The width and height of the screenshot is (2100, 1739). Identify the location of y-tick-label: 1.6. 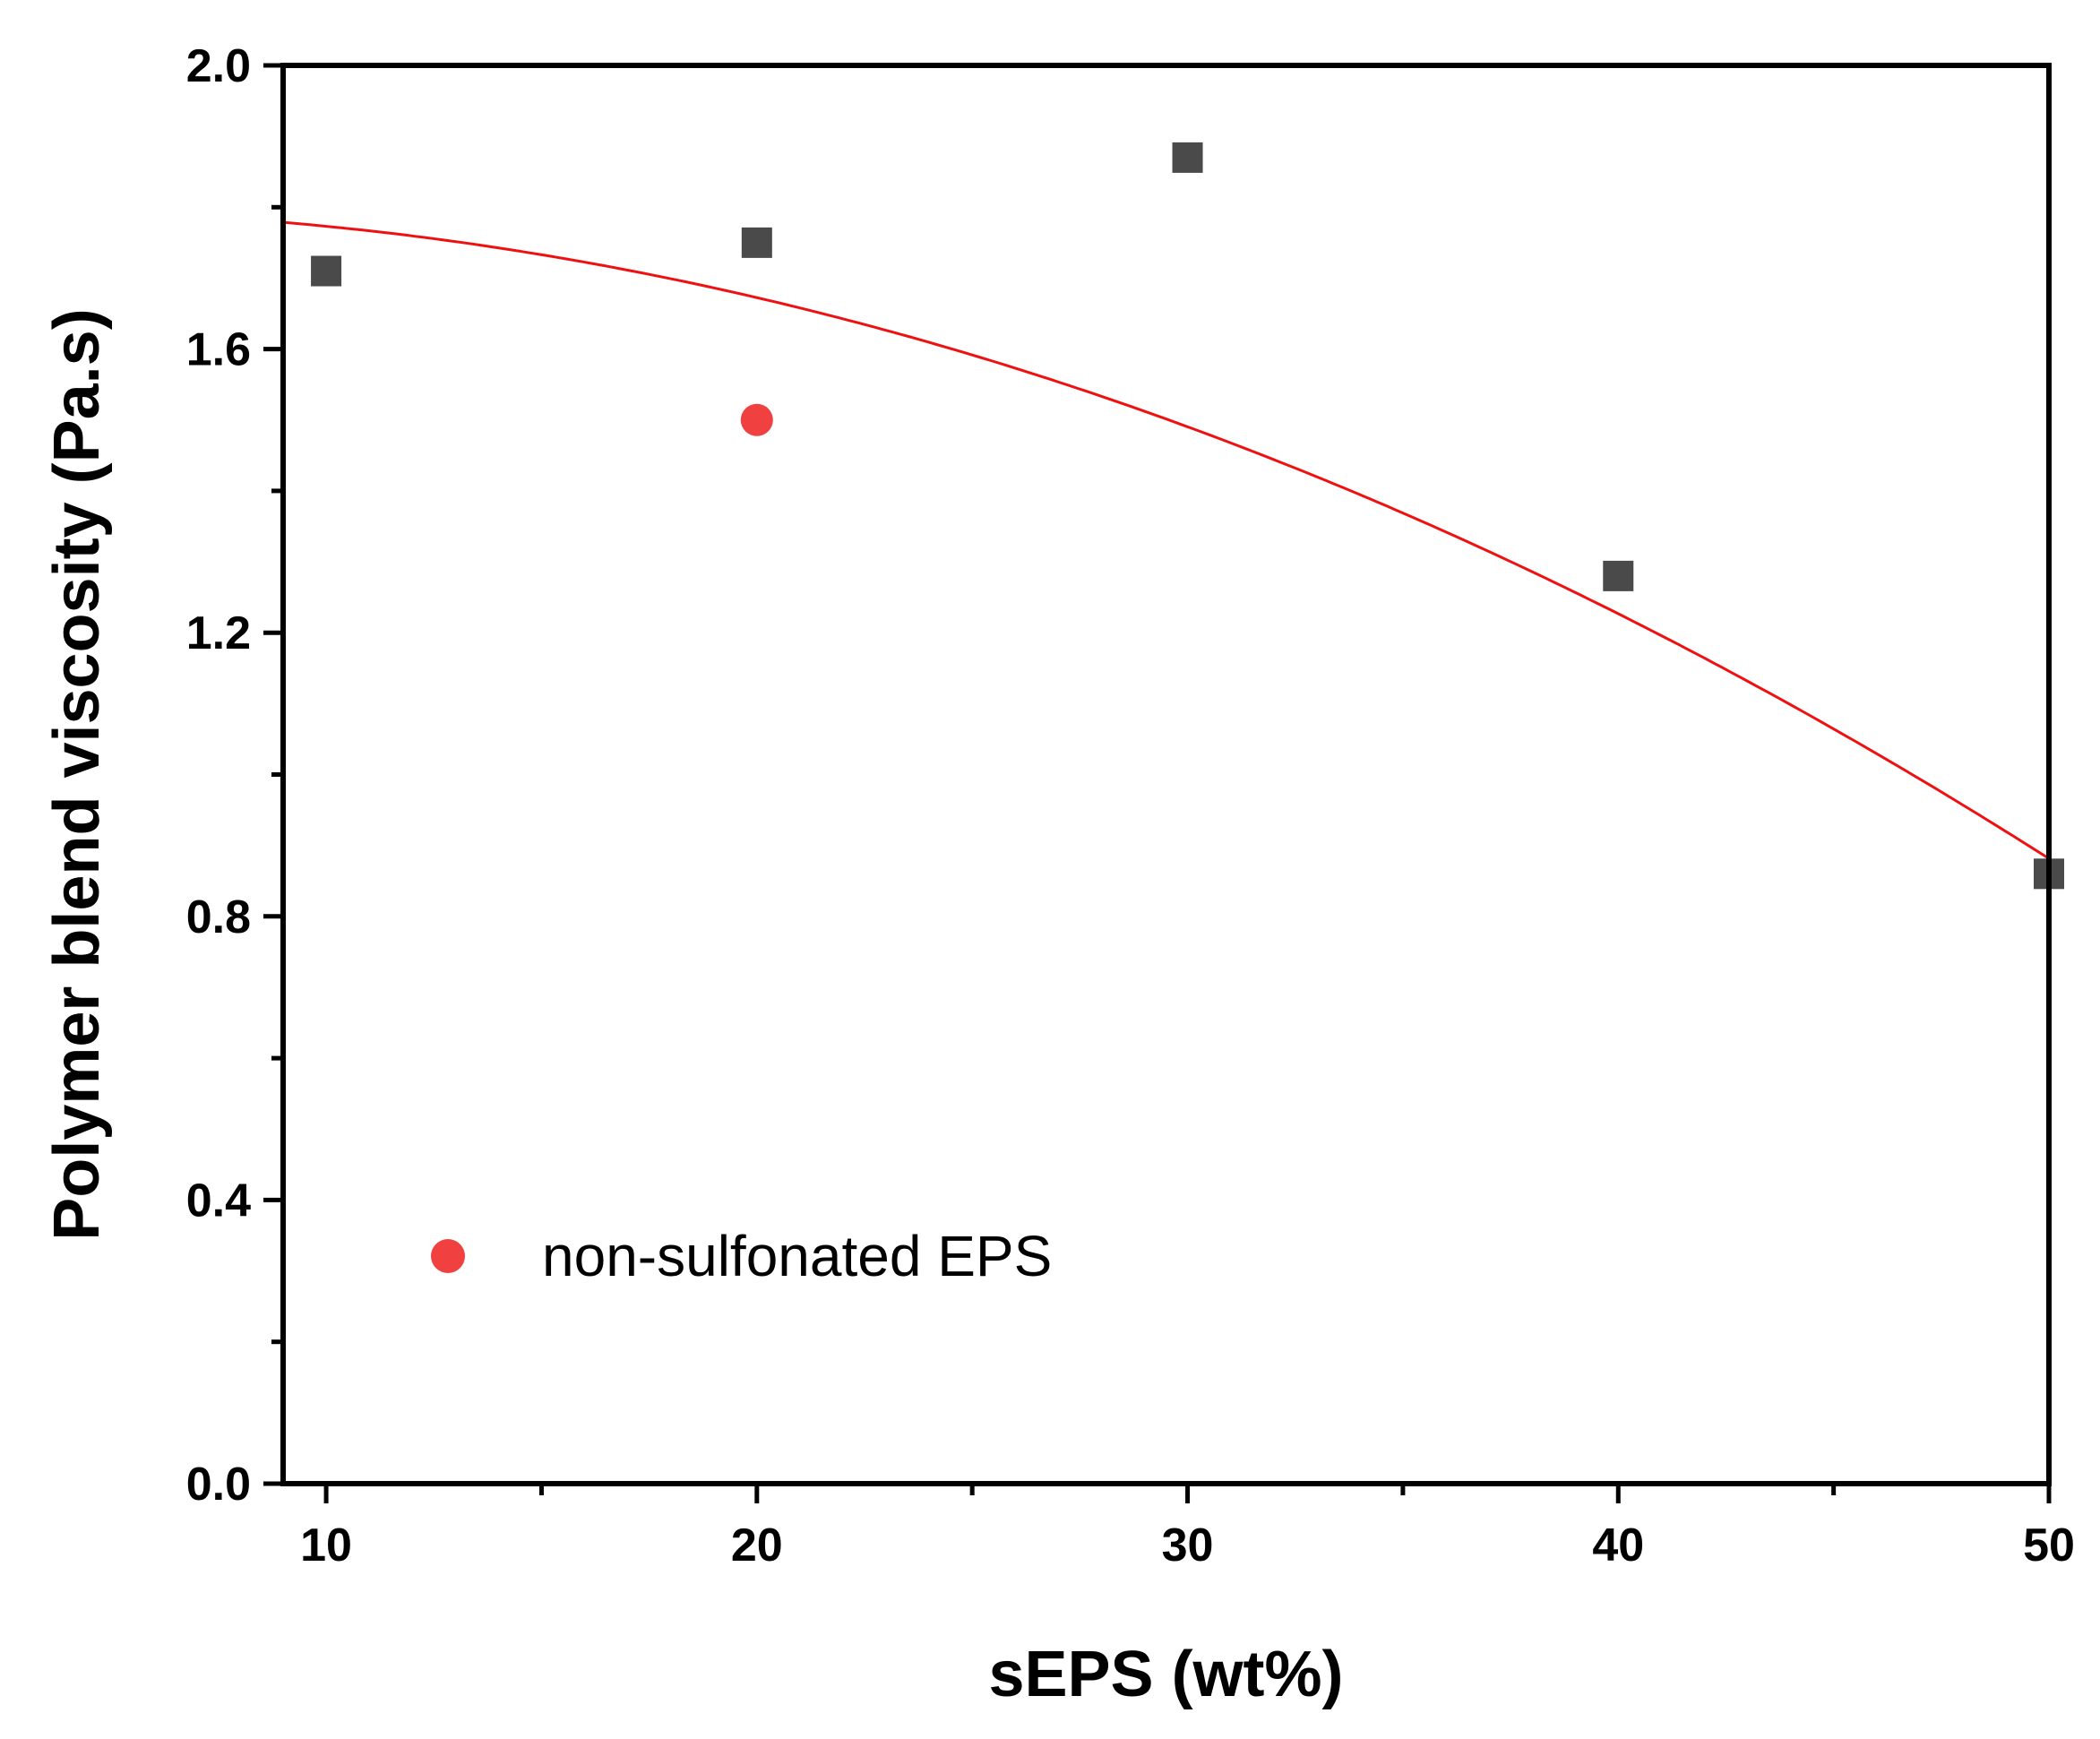
(218, 350).